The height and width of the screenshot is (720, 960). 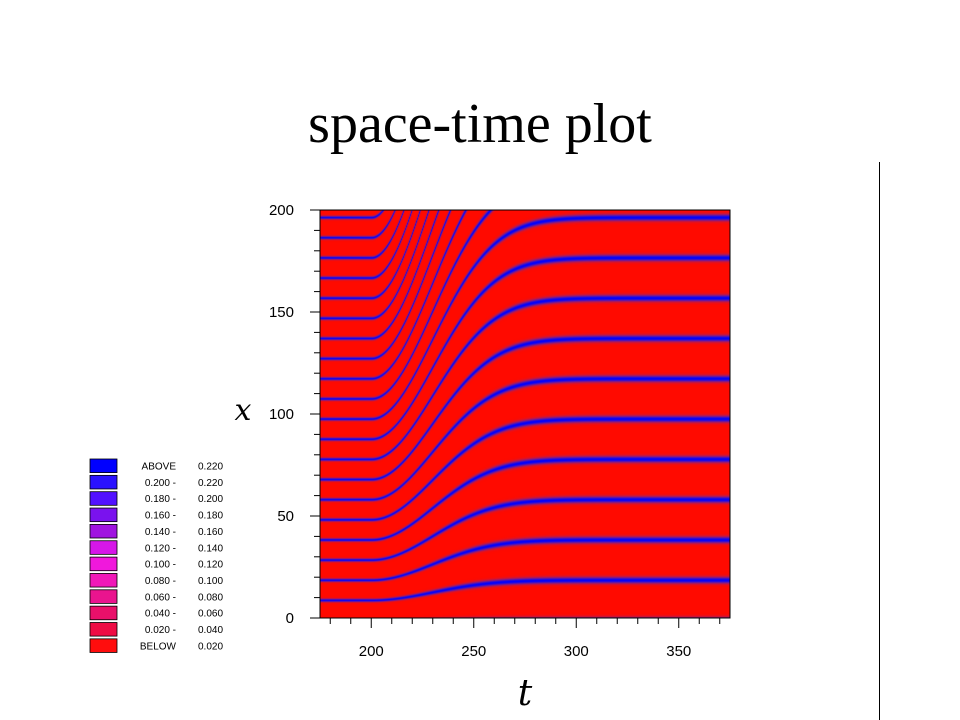 I want to click on y-tick-label: 150, so click(x=281, y=312).